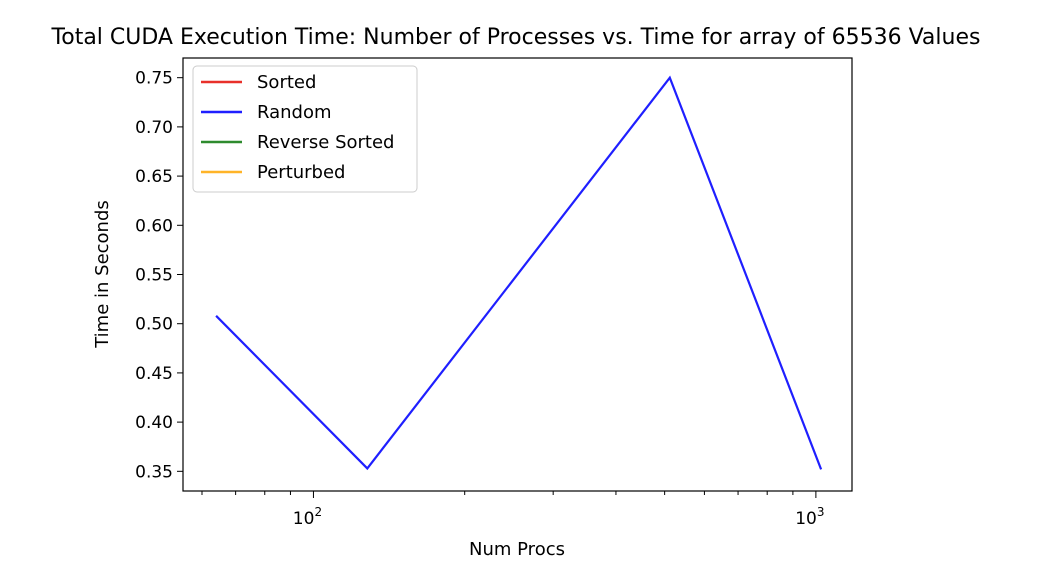 Image resolution: width=1056 pixels, height=564 pixels. Describe the element at coordinates (517, 549) in the screenshot. I see `x-axis-label: Num Procs` at that location.